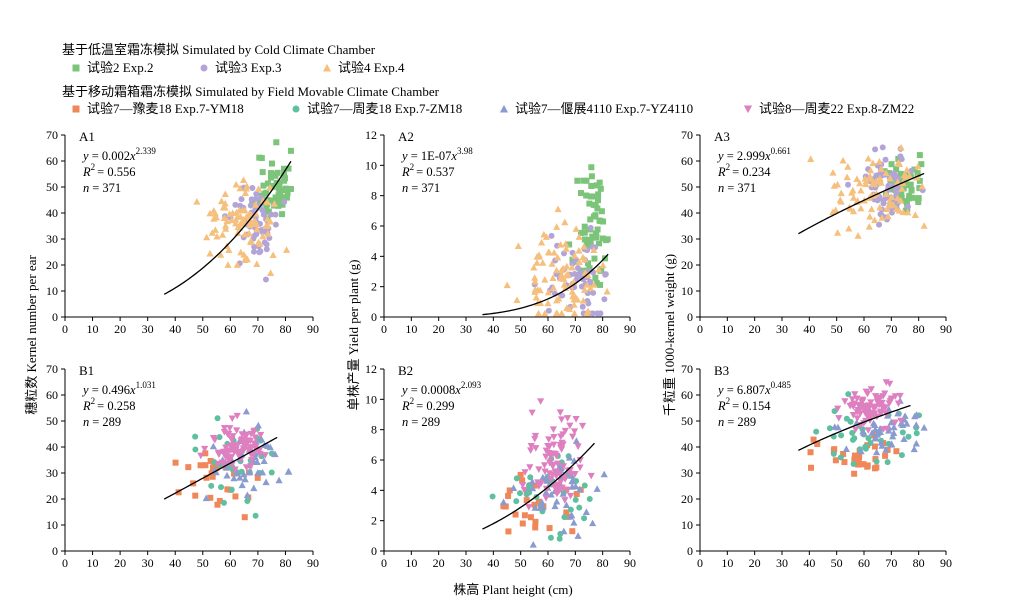 Image resolution: width=1030 pixels, height=616 pixels. What do you see at coordinates (102, 422) in the screenshot?
I see `sample-size: n = 289` at bounding box center [102, 422].